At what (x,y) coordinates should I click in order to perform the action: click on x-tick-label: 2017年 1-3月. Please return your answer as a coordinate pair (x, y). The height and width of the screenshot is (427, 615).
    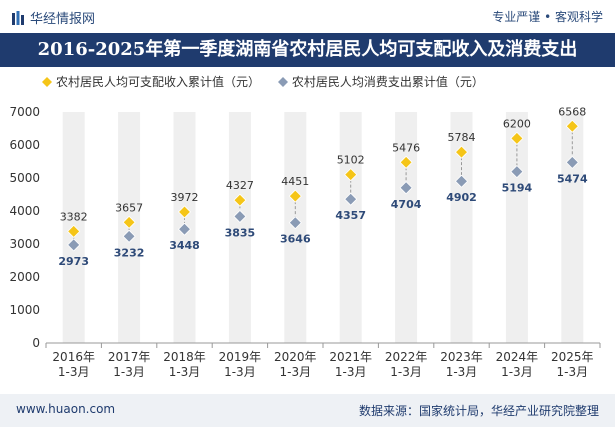
    Looking at the image, I should click on (129, 364).